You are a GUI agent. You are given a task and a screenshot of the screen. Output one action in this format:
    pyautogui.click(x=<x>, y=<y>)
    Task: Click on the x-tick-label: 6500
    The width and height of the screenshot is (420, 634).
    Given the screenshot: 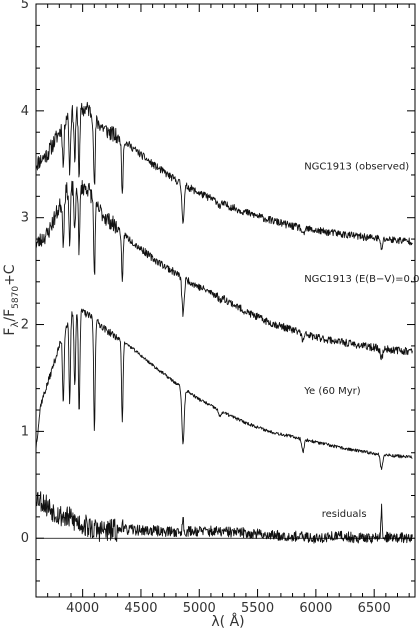 What is the action you would take?
    pyautogui.click(x=374, y=608)
    